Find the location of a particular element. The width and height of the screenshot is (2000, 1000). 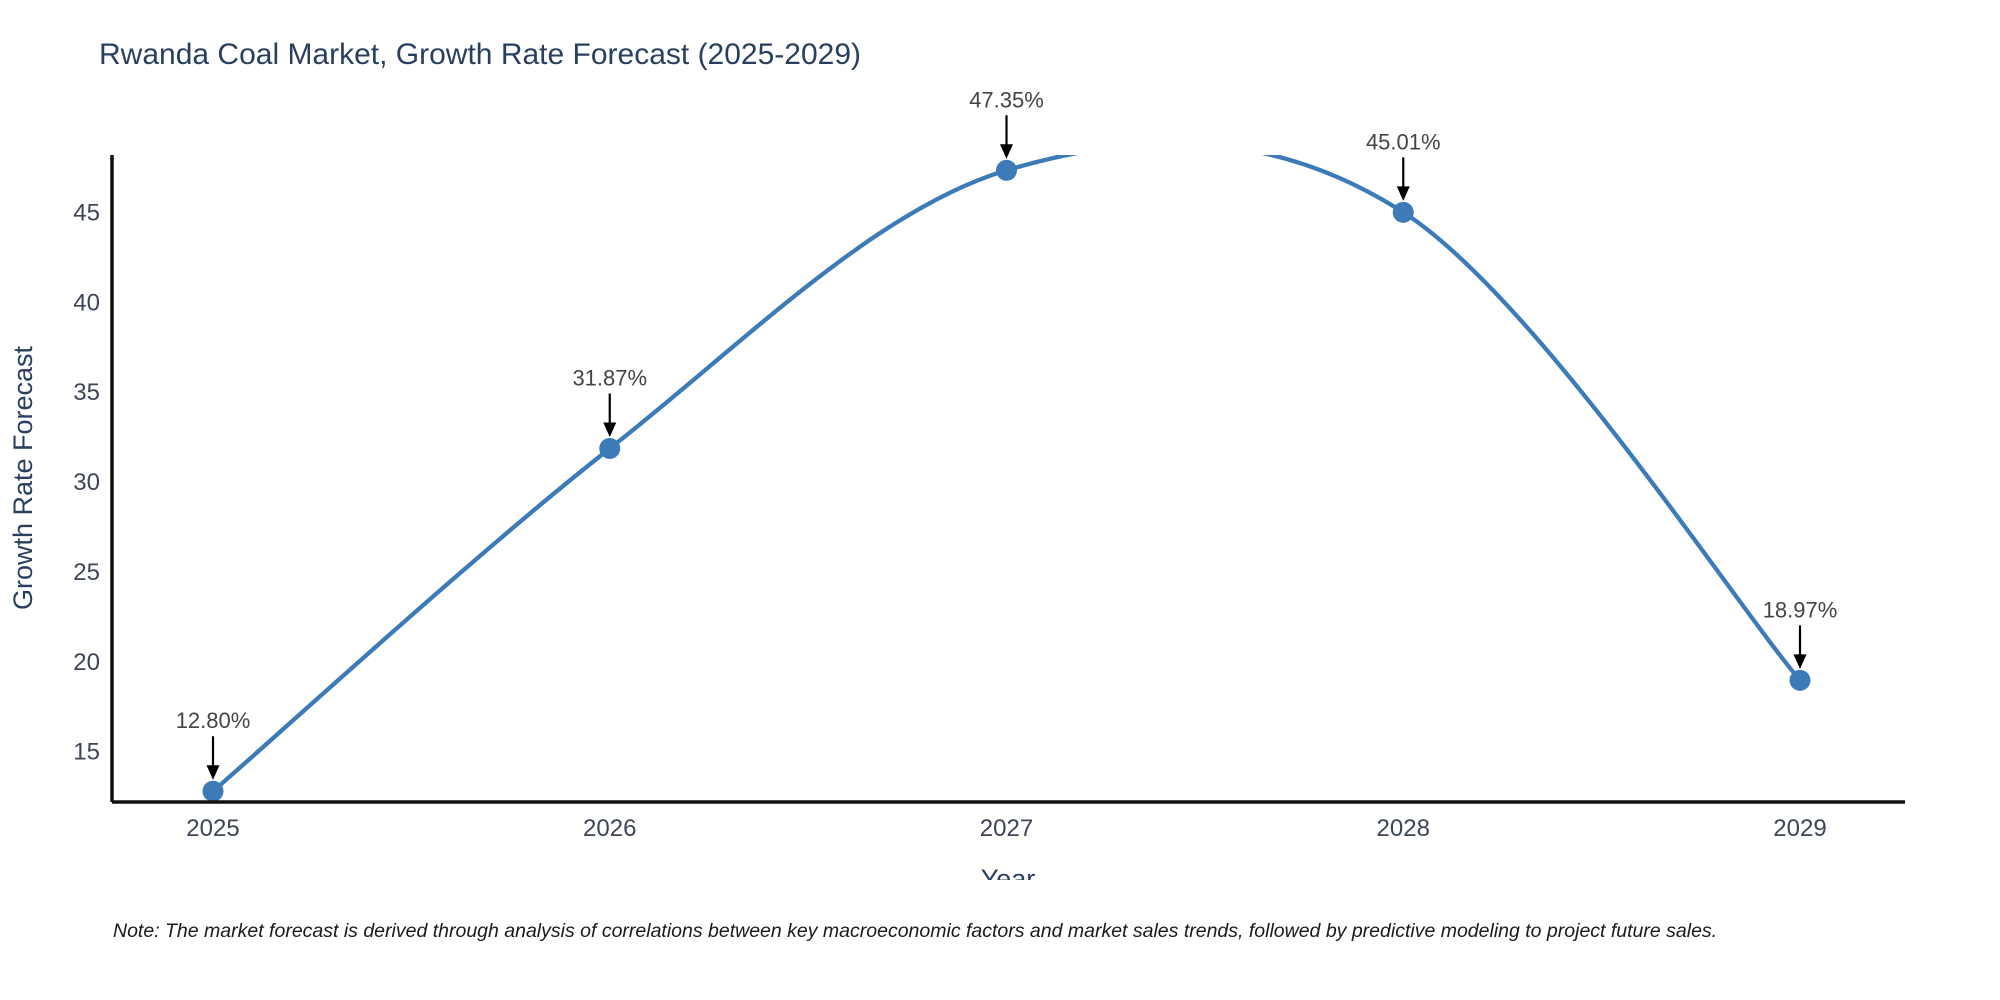

data-point-2025 is located at coordinates (213, 791).